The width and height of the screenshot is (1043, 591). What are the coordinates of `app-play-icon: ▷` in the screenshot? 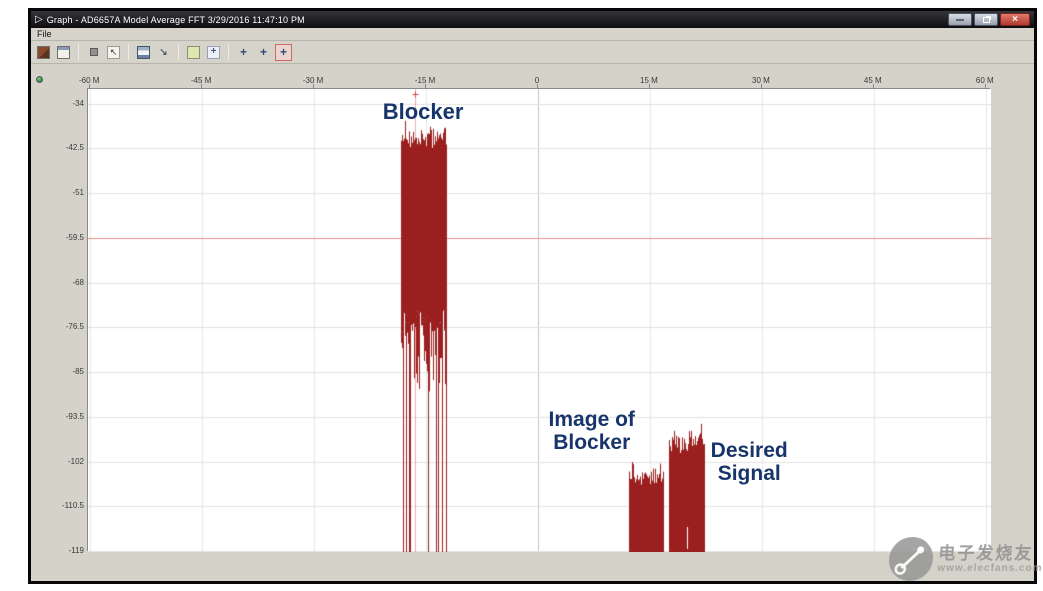 It's located at (39, 19).